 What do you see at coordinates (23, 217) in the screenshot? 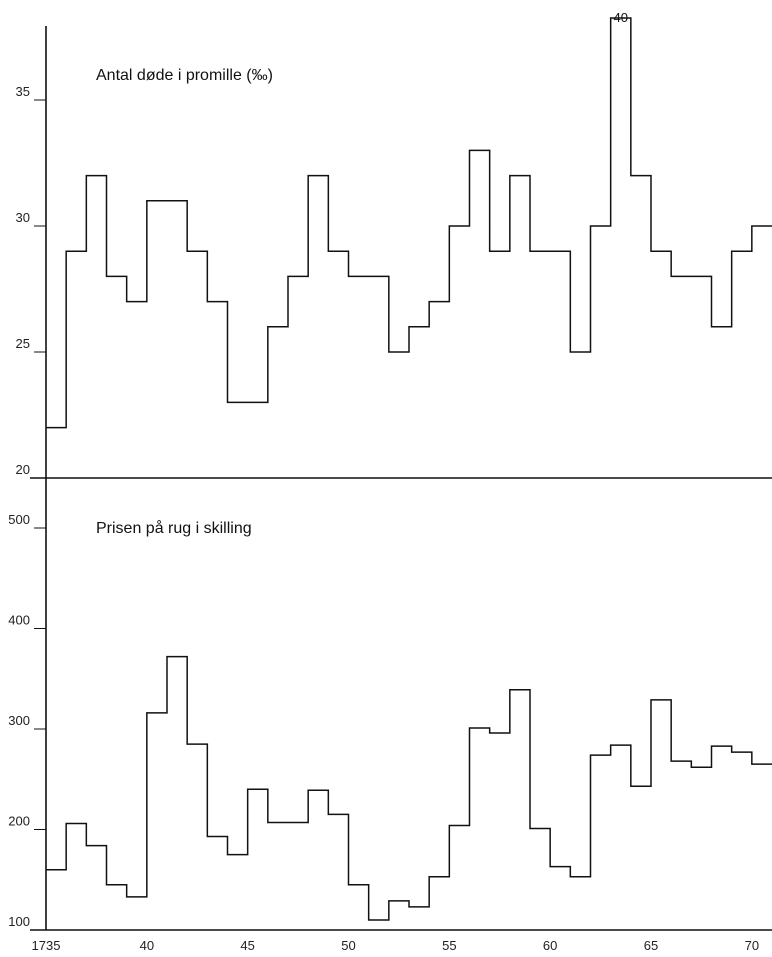
I see `mortality-ytick-label-2: 30` at bounding box center [23, 217].